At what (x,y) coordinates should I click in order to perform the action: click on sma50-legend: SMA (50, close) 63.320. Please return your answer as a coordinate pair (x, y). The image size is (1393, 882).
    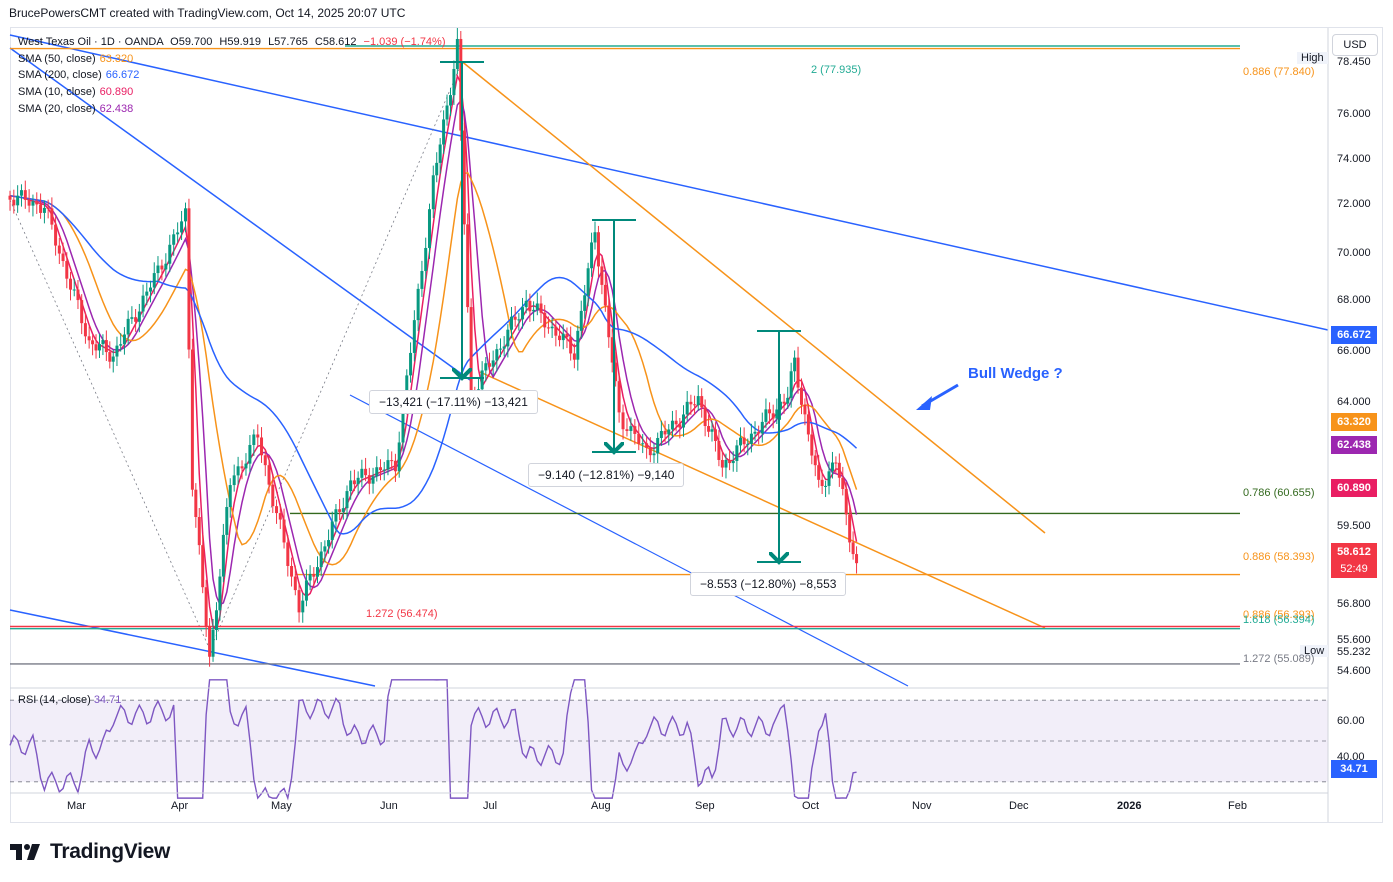
    Looking at the image, I should click on (75, 59).